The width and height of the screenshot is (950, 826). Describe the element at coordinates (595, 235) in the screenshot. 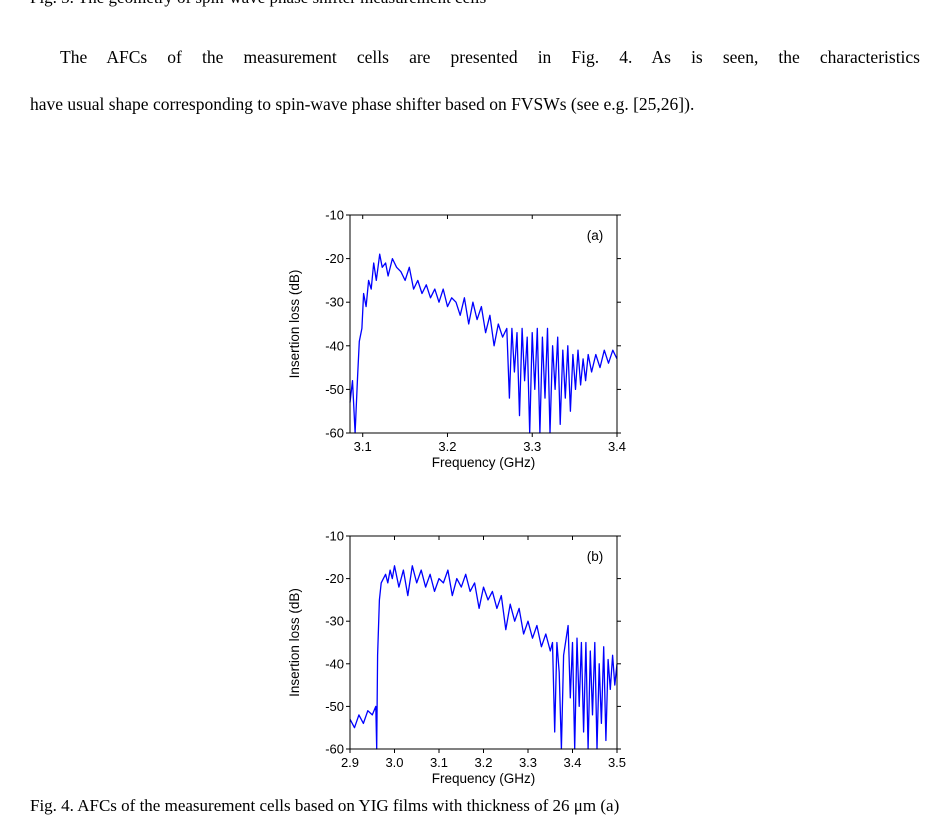

I see `panel-label: (a)` at that location.